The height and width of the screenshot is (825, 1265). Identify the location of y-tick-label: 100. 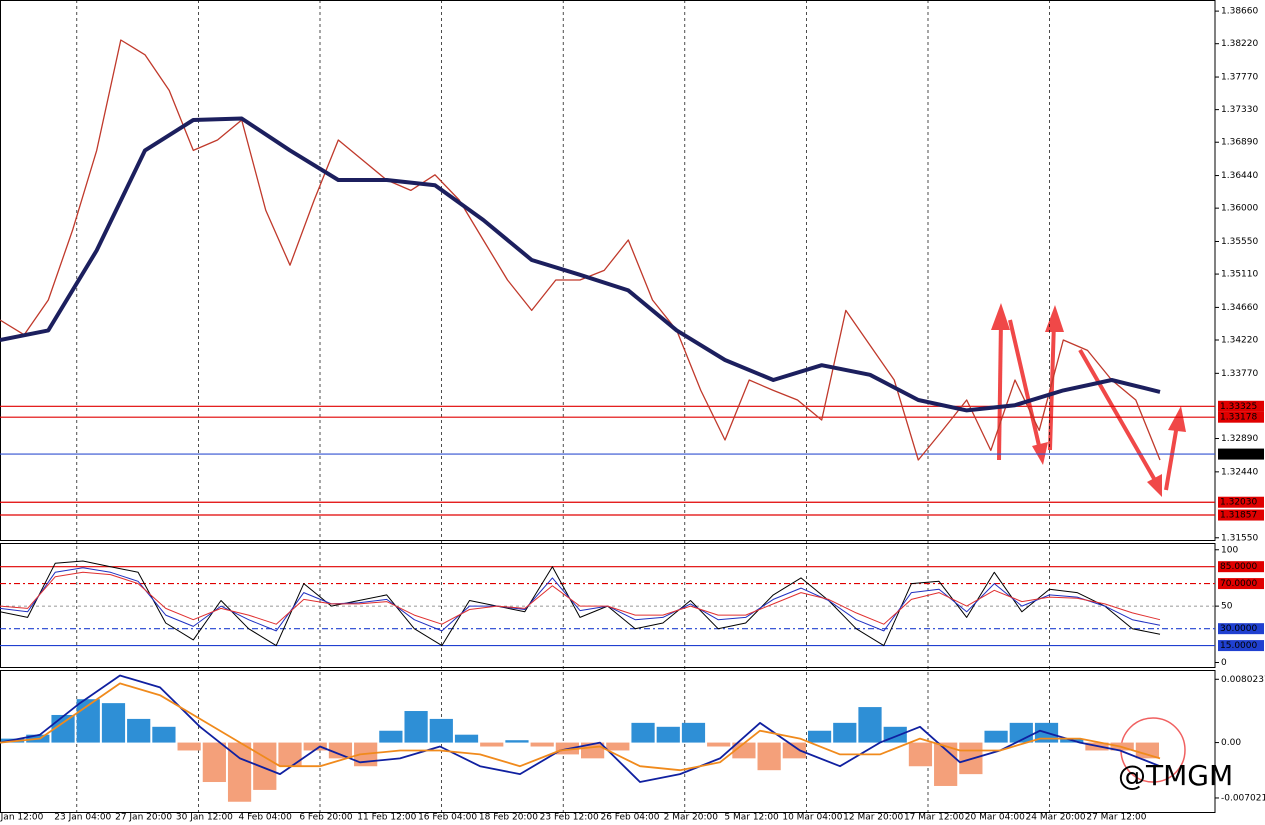
(1229, 550).